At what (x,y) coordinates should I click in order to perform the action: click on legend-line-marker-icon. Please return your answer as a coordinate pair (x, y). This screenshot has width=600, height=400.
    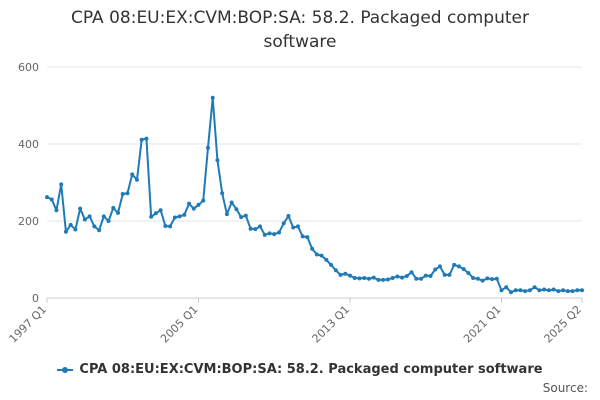
    Looking at the image, I should click on (65, 370).